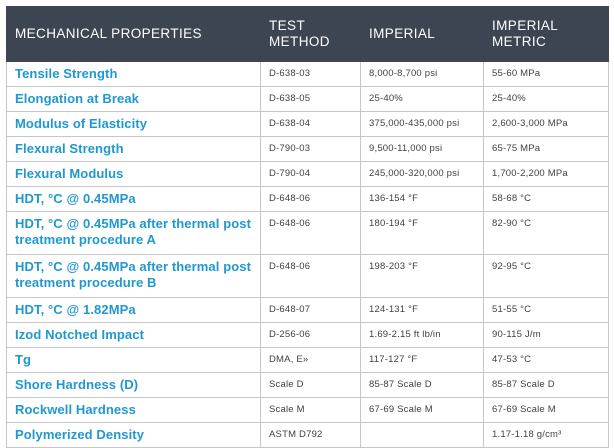  What do you see at coordinates (133, 149) in the screenshot?
I see `property-name: Flexural Strength` at bounding box center [133, 149].